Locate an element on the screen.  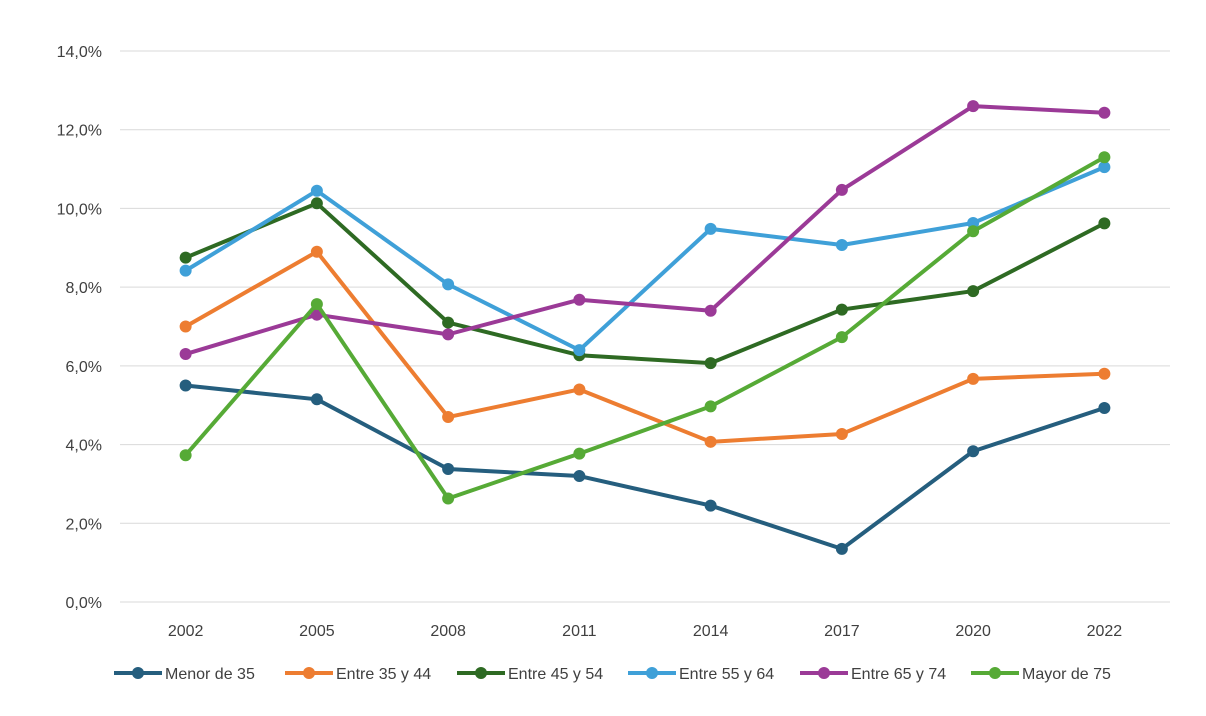
x-tick-label: 2005 is located at coordinates (317, 631).